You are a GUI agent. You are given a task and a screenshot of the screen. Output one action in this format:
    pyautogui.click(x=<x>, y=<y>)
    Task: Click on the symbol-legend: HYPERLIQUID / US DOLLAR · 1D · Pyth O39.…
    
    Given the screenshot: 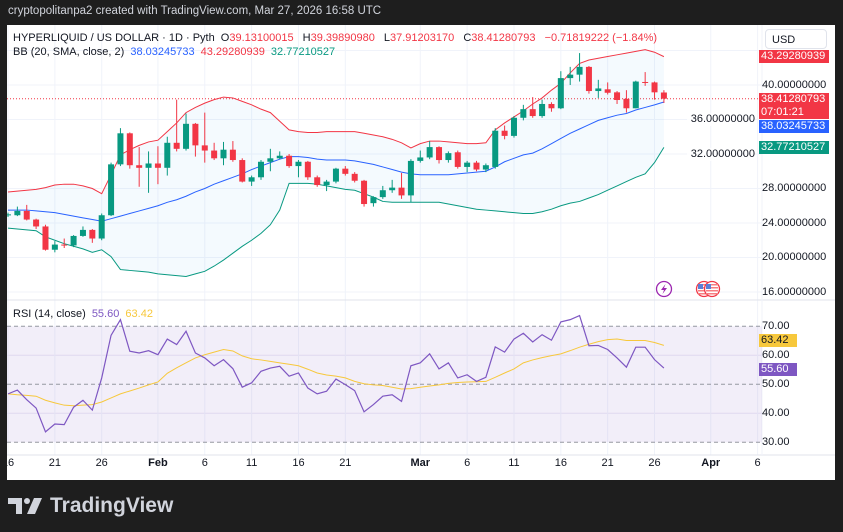 What is the action you would take?
    pyautogui.click(x=336, y=38)
    